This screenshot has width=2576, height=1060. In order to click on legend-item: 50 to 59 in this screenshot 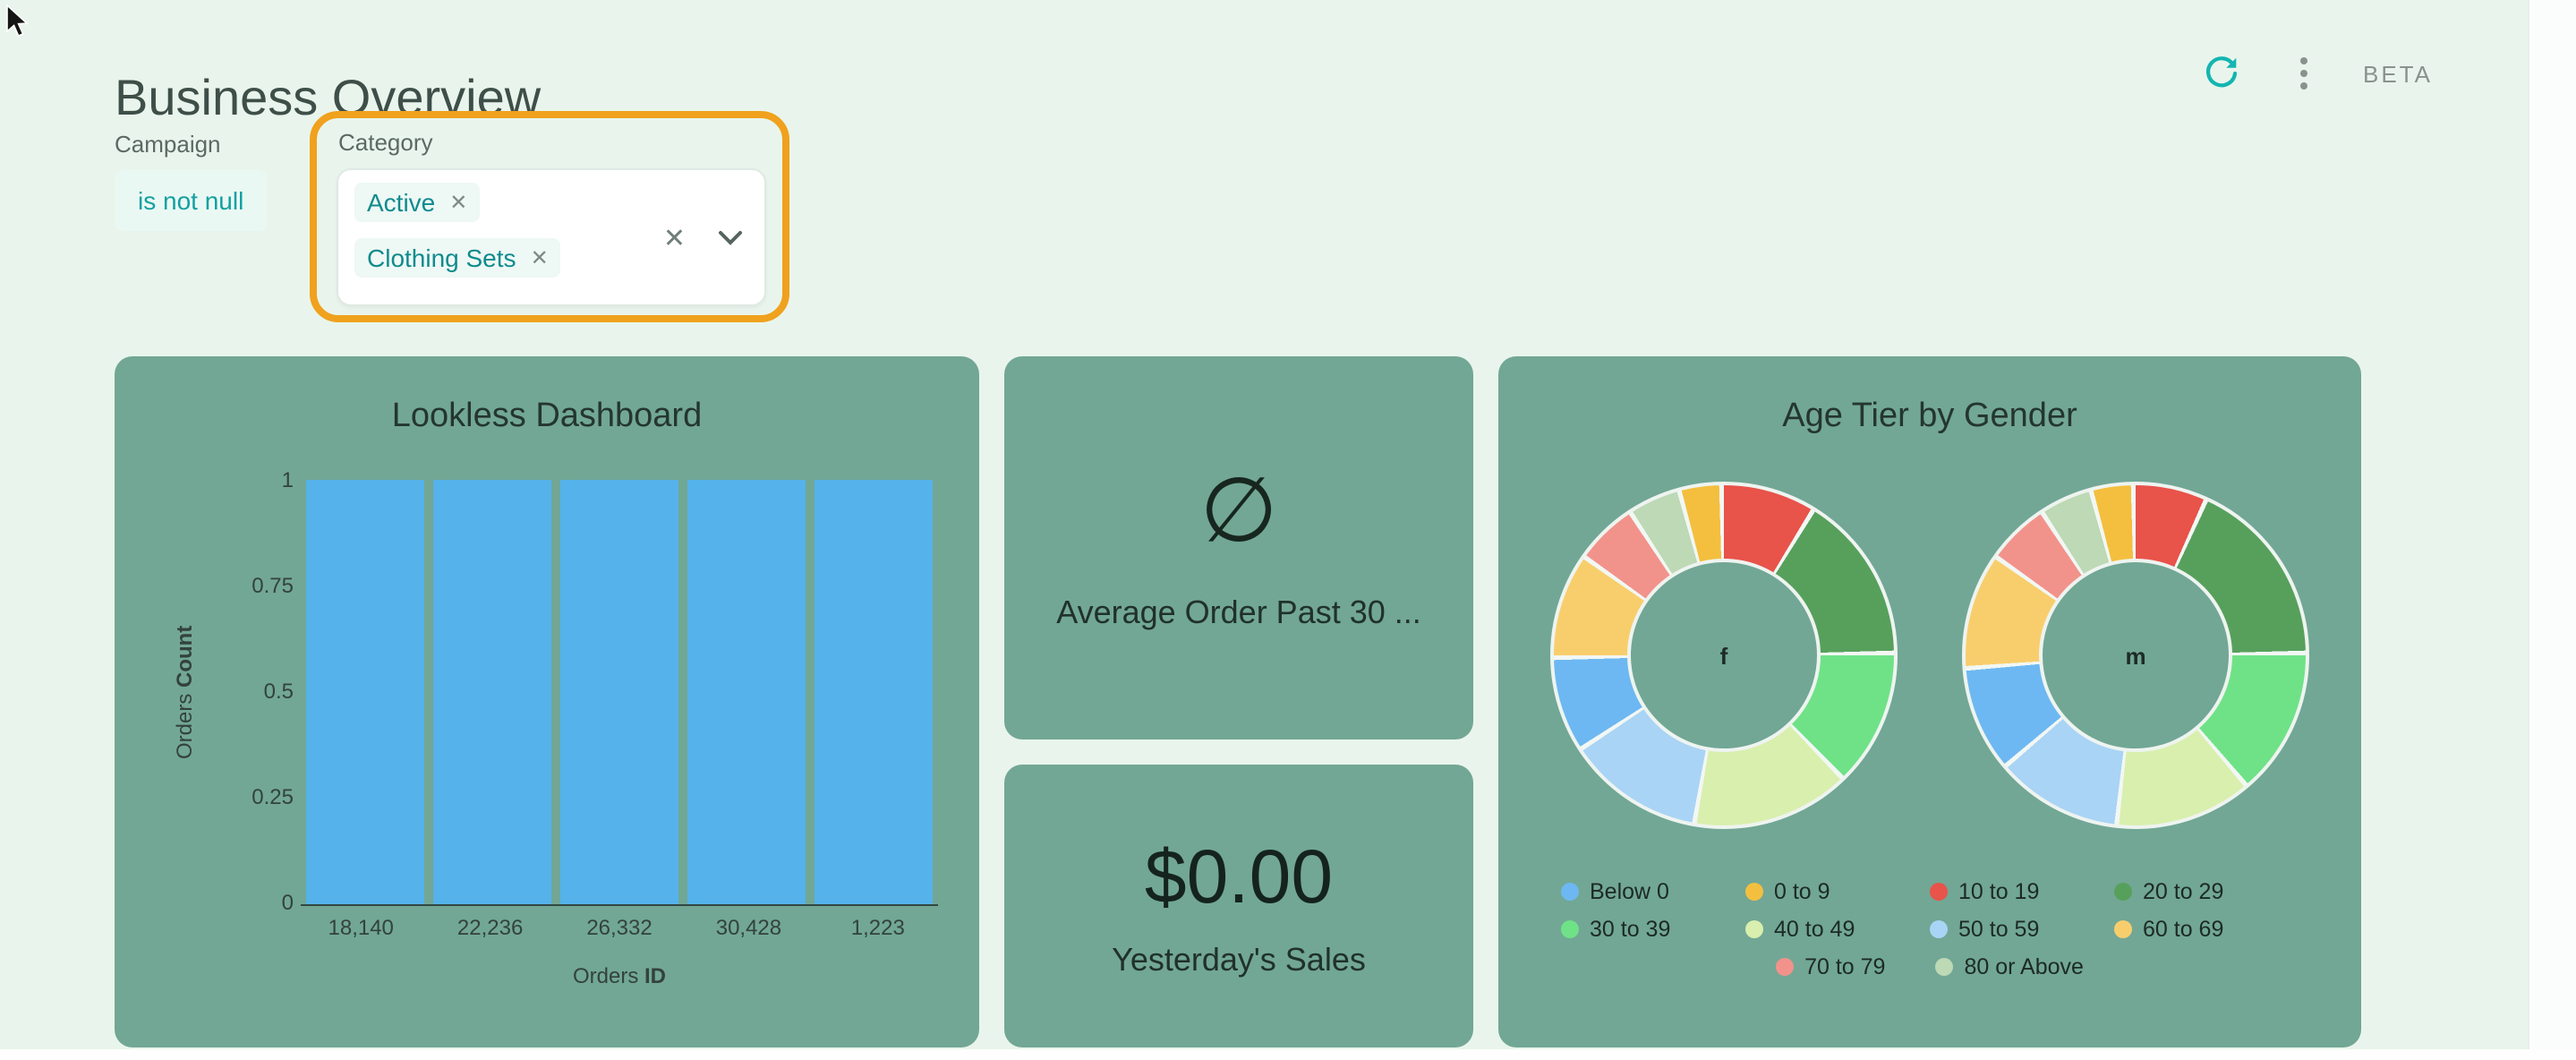, I will do `click(2022, 929)`.